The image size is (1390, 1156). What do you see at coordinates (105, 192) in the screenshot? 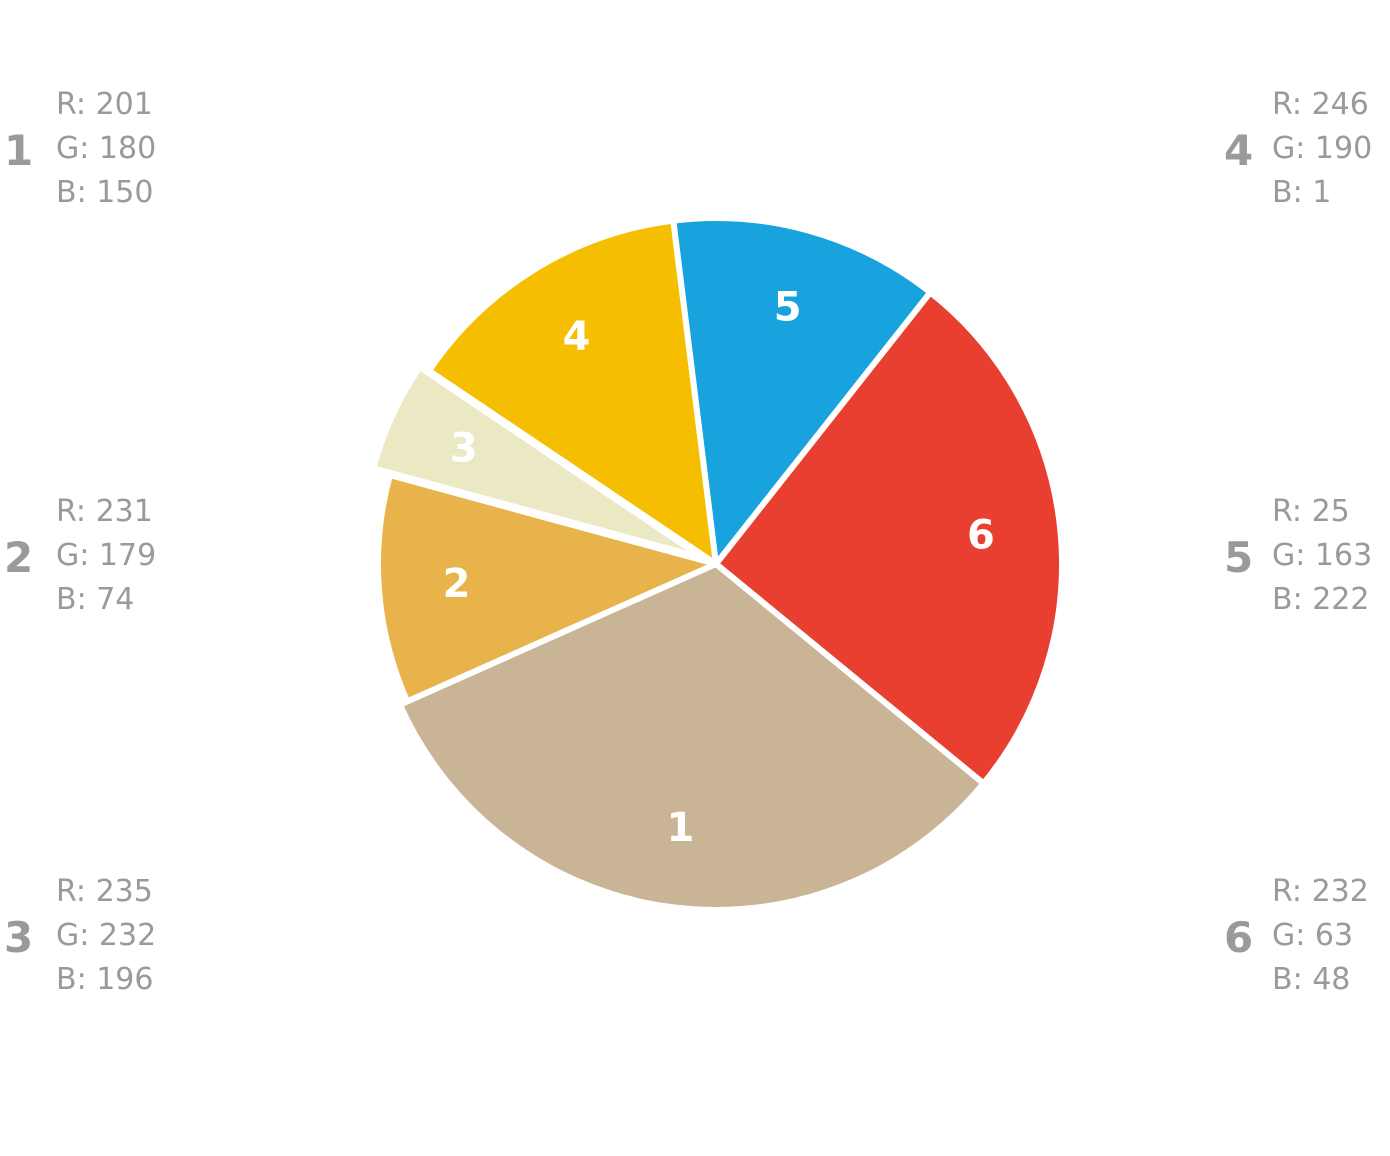
I see `legend-b-value-1: B: 150` at bounding box center [105, 192].